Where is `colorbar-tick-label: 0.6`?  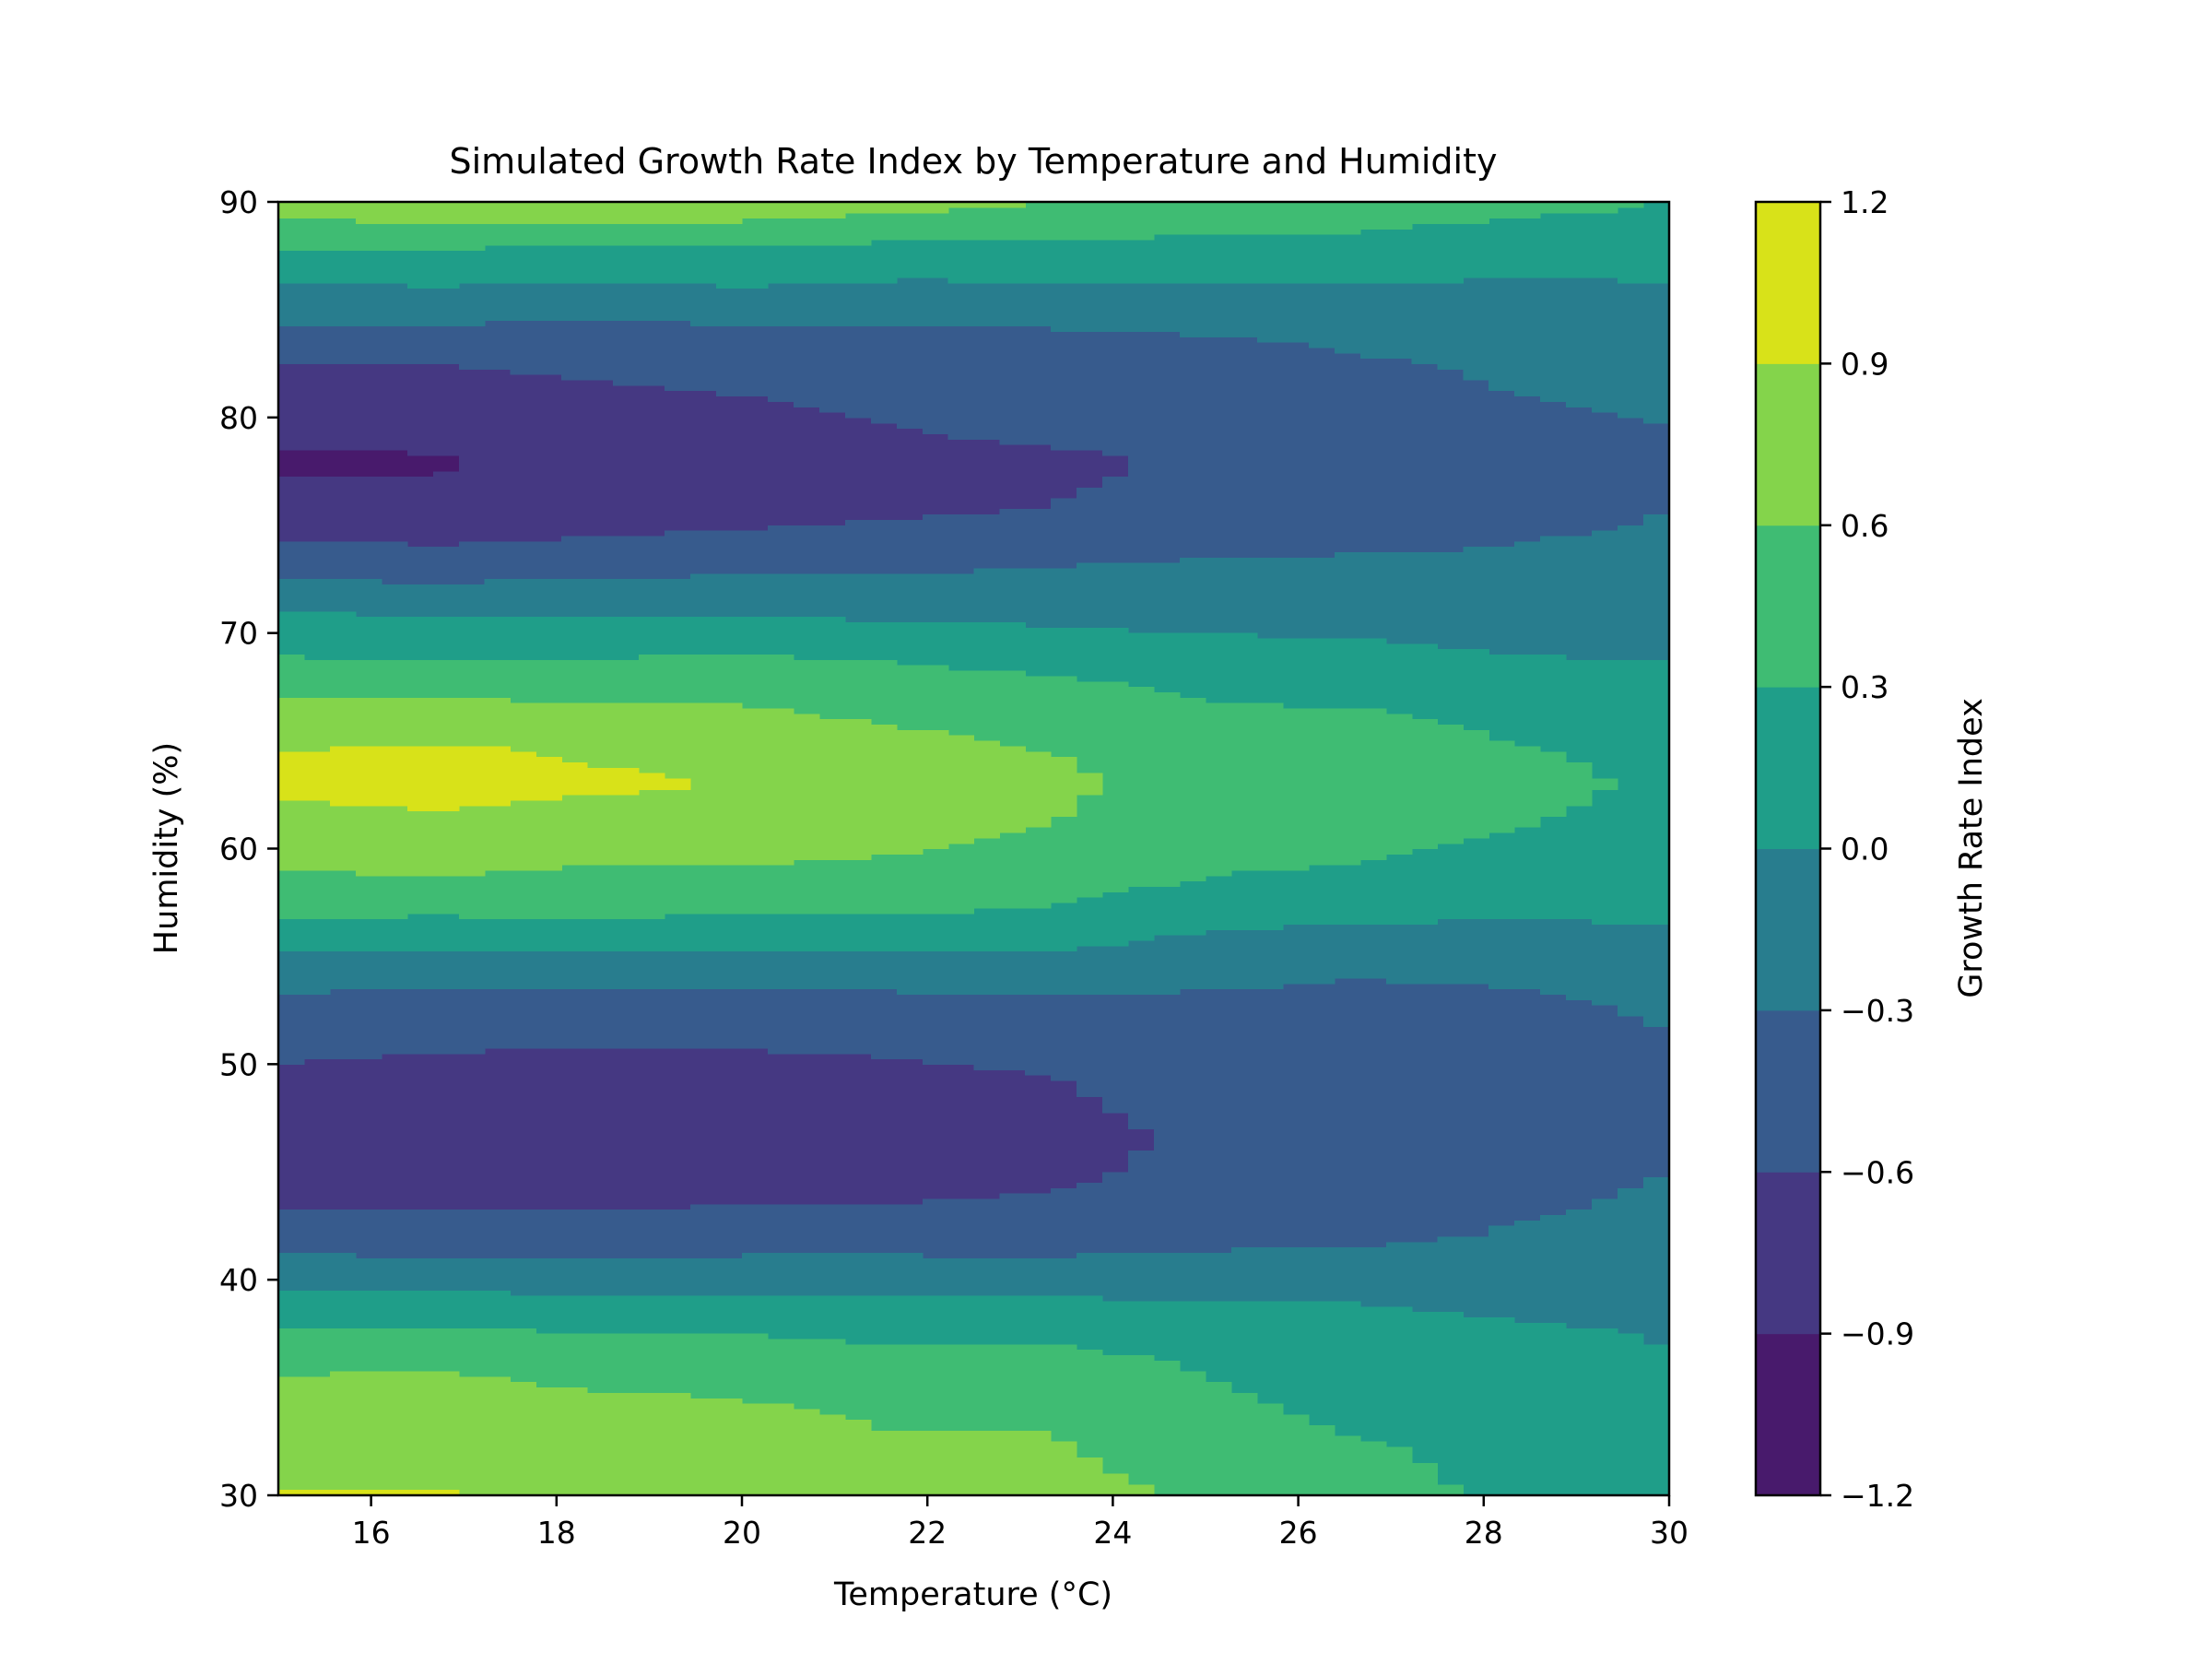 colorbar-tick-label: 0.6 is located at coordinates (1864, 526).